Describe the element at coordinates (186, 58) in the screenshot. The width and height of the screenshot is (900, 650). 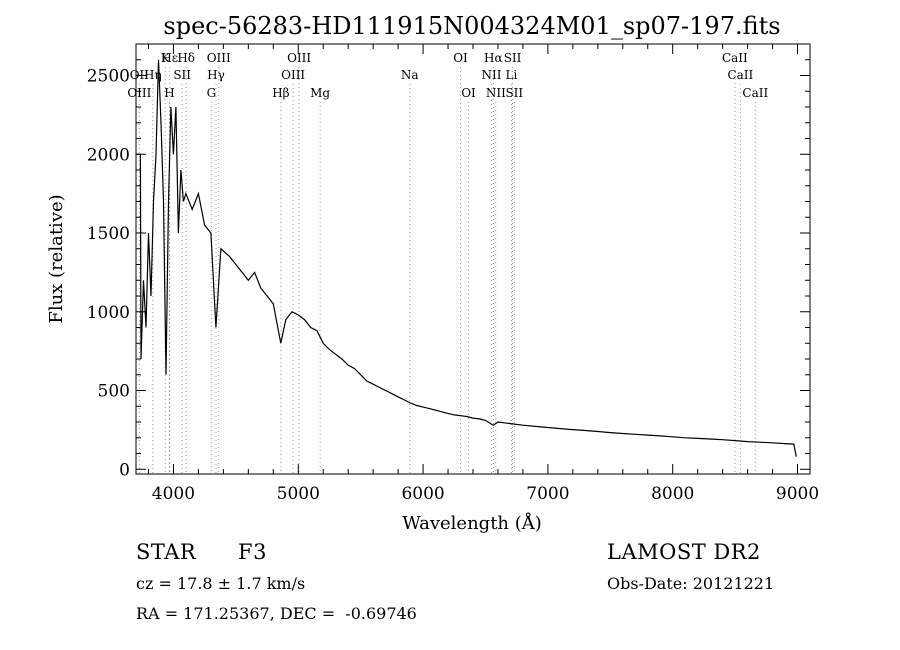
I see `line-marker-label: Hδ` at that location.